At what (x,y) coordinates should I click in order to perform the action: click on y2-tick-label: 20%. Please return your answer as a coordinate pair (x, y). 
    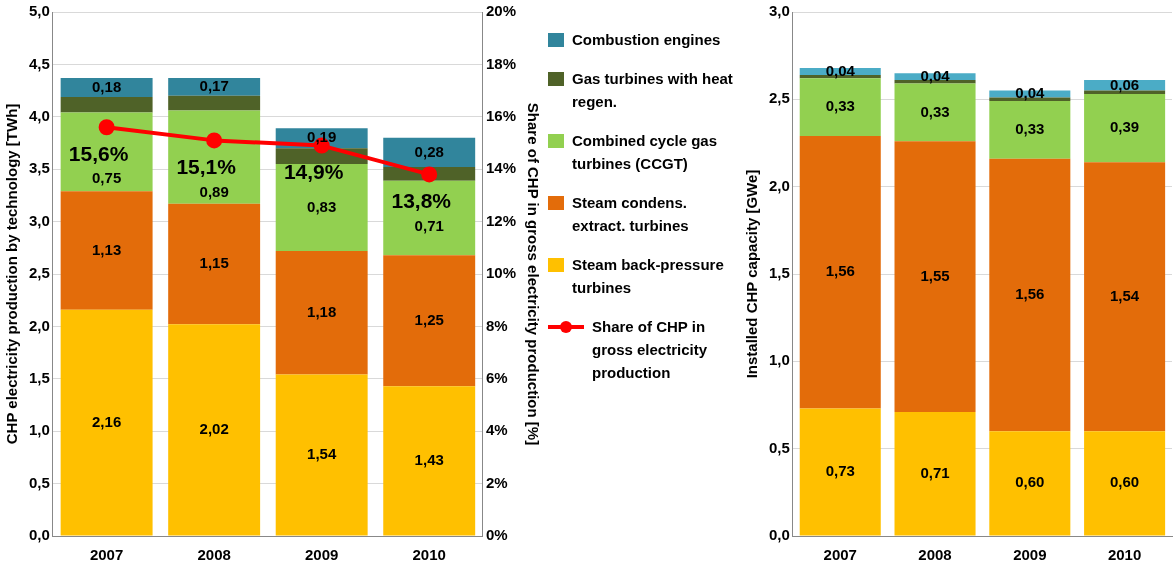
    Looking at the image, I should click on (501, 11).